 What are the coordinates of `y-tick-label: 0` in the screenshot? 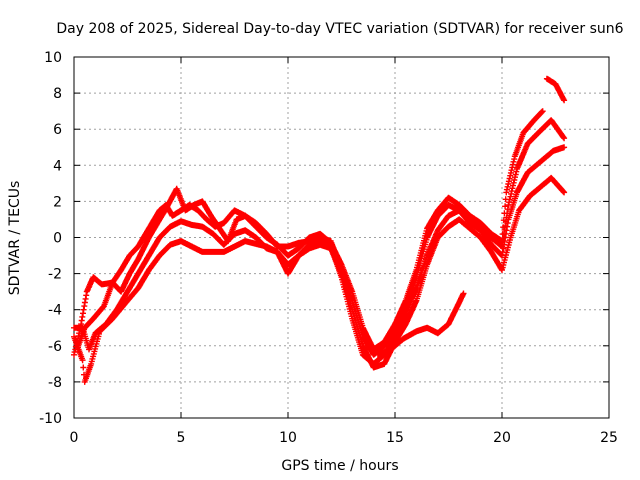 It's located at (57, 239).